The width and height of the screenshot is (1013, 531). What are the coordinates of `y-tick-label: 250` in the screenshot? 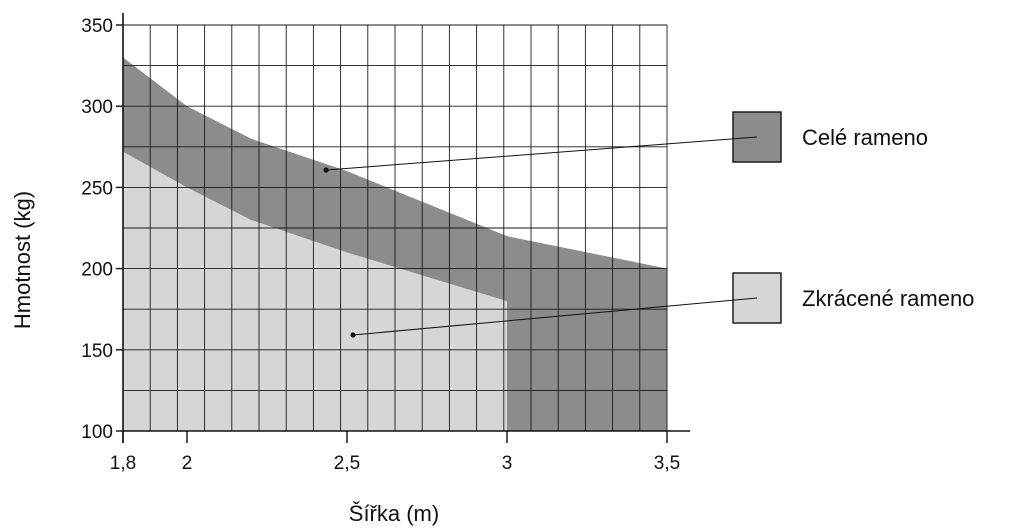 It's located at (97, 188).